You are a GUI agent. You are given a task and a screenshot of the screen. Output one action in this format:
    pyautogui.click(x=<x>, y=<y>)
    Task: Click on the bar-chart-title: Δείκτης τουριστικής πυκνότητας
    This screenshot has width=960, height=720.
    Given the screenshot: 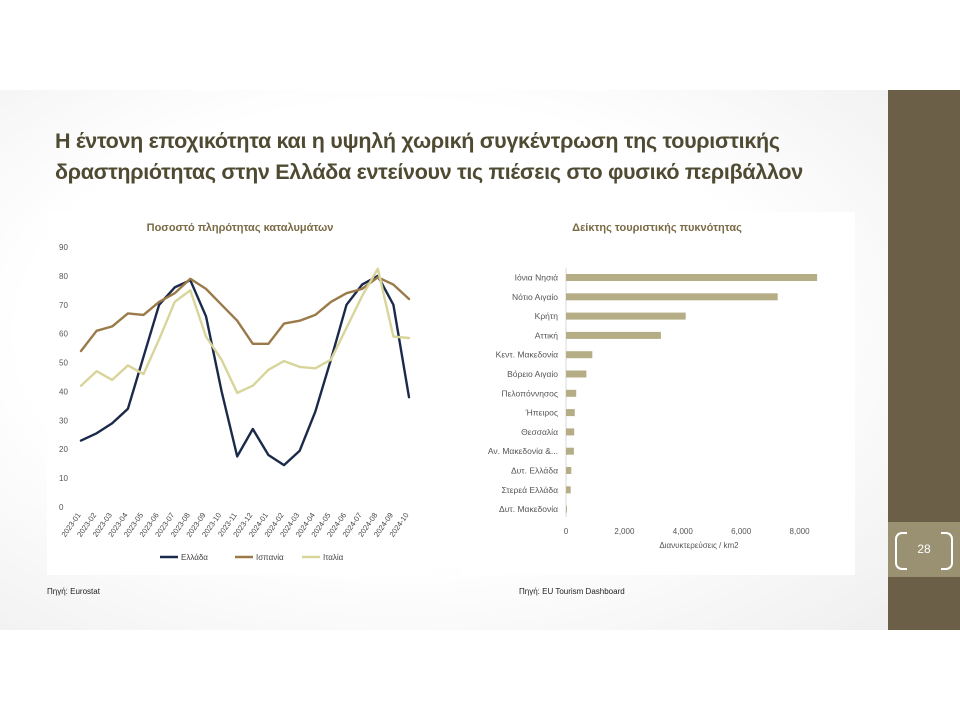 What is the action you would take?
    pyautogui.click(x=657, y=228)
    